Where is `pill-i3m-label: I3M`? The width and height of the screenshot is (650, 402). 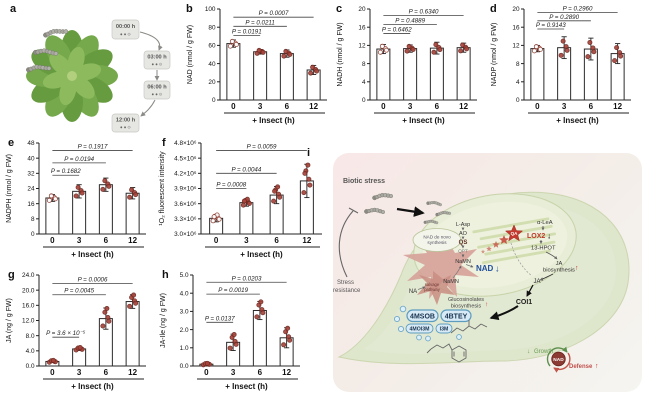 pill-i3m-label: I3M is located at coordinates (444, 330).